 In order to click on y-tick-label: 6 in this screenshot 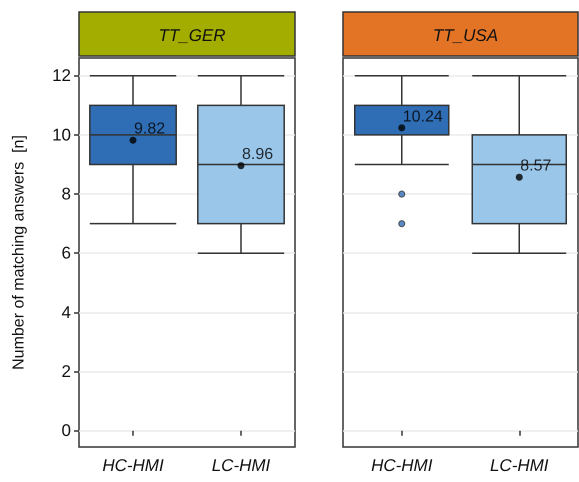, I will do `click(66, 253)`.